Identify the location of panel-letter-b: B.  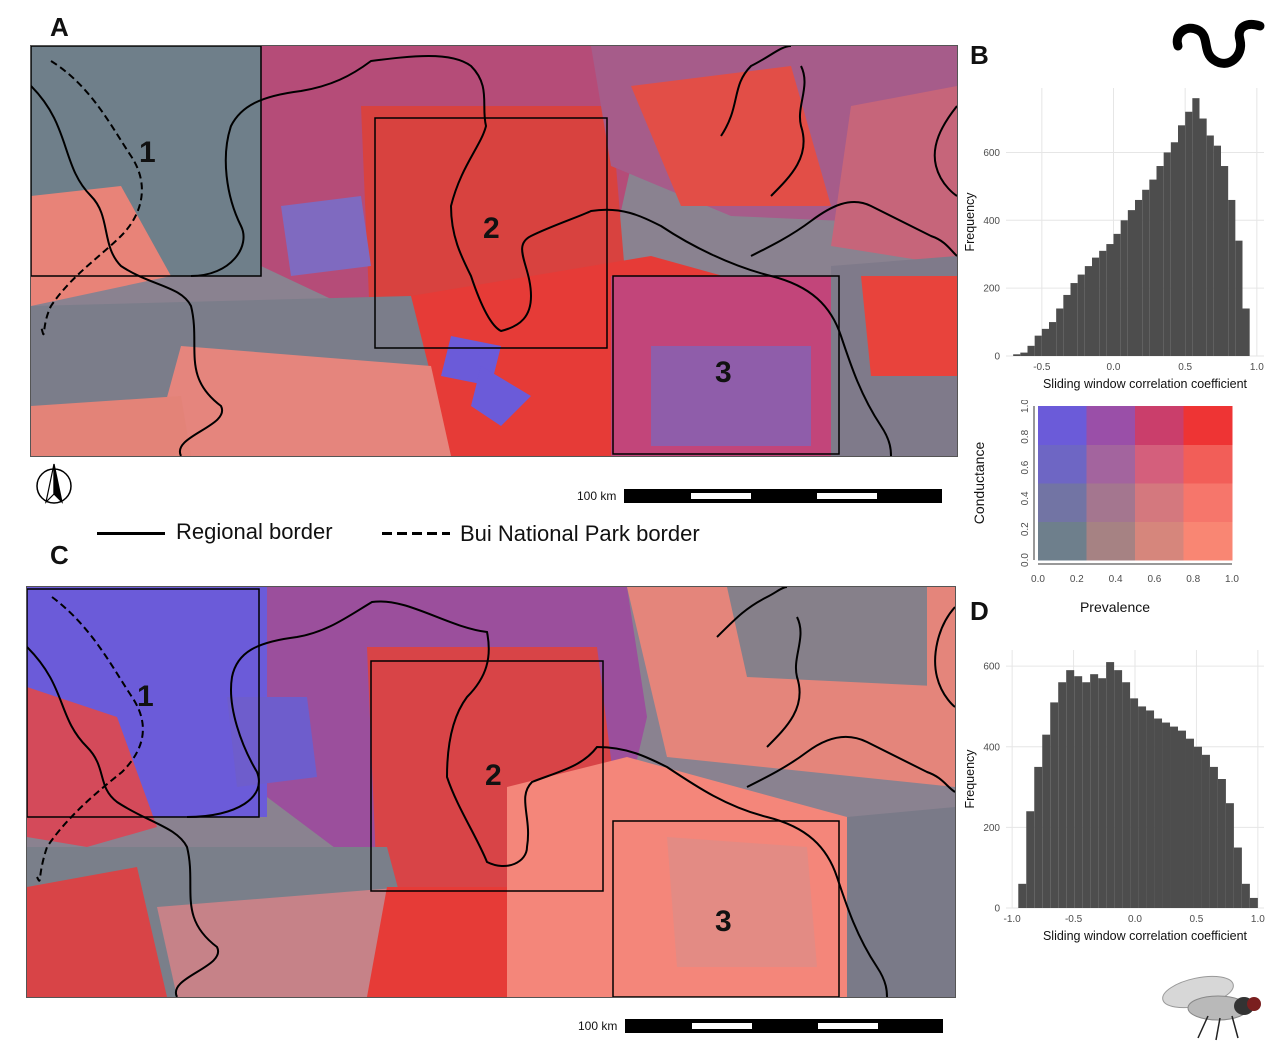
(979, 55).